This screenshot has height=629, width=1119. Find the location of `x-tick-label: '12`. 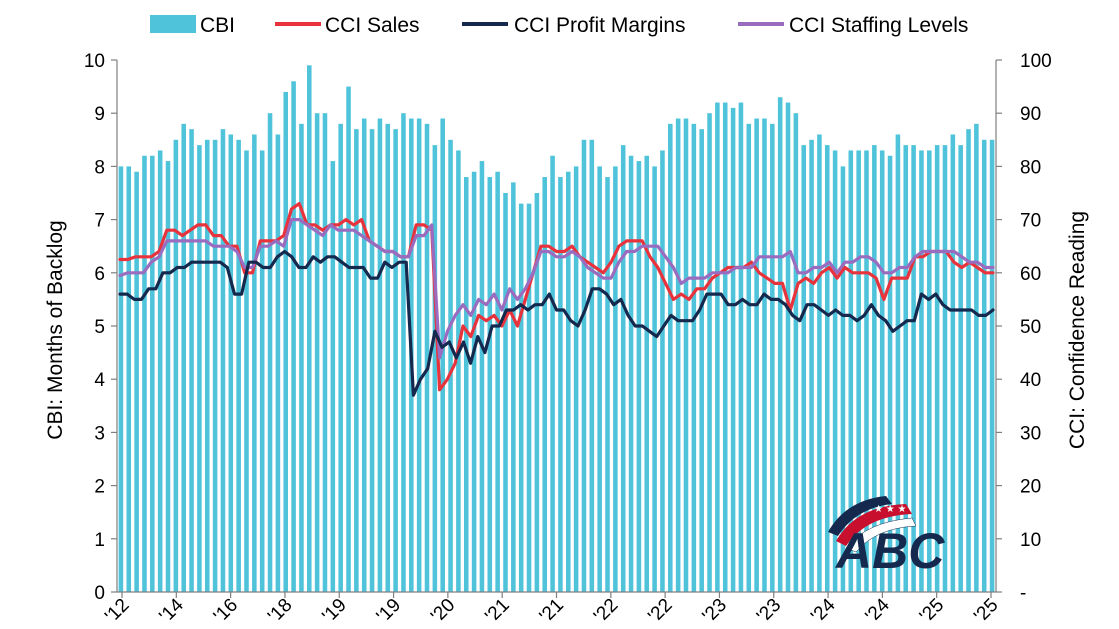

x-tick-label: '12 is located at coordinates (117, 611).